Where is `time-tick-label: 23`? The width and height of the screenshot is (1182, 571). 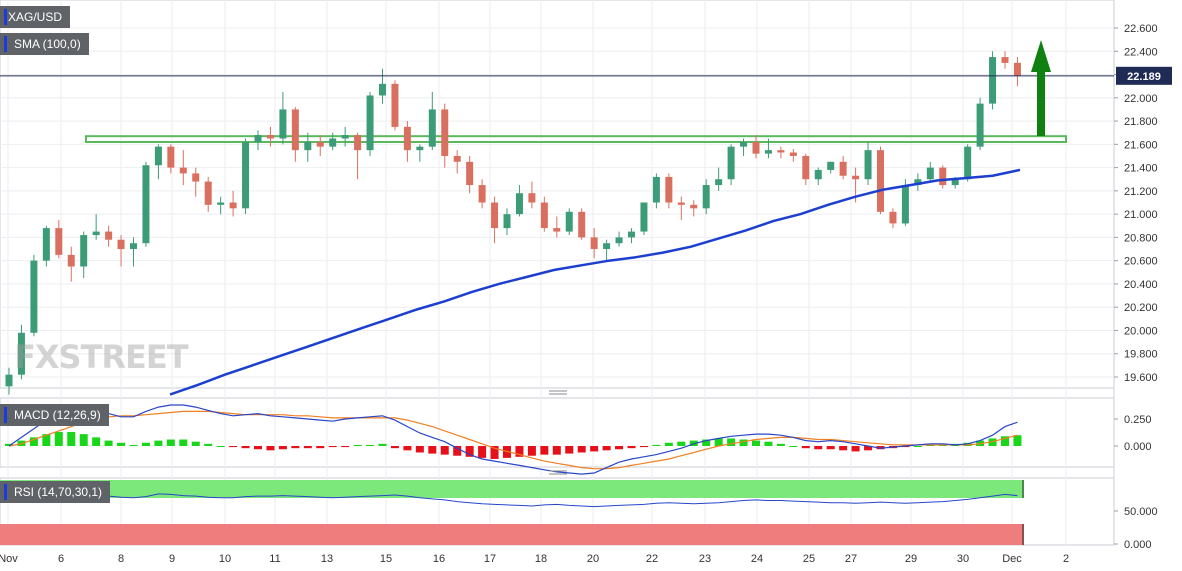 time-tick-label: 23 is located at coordinates (705, 559).